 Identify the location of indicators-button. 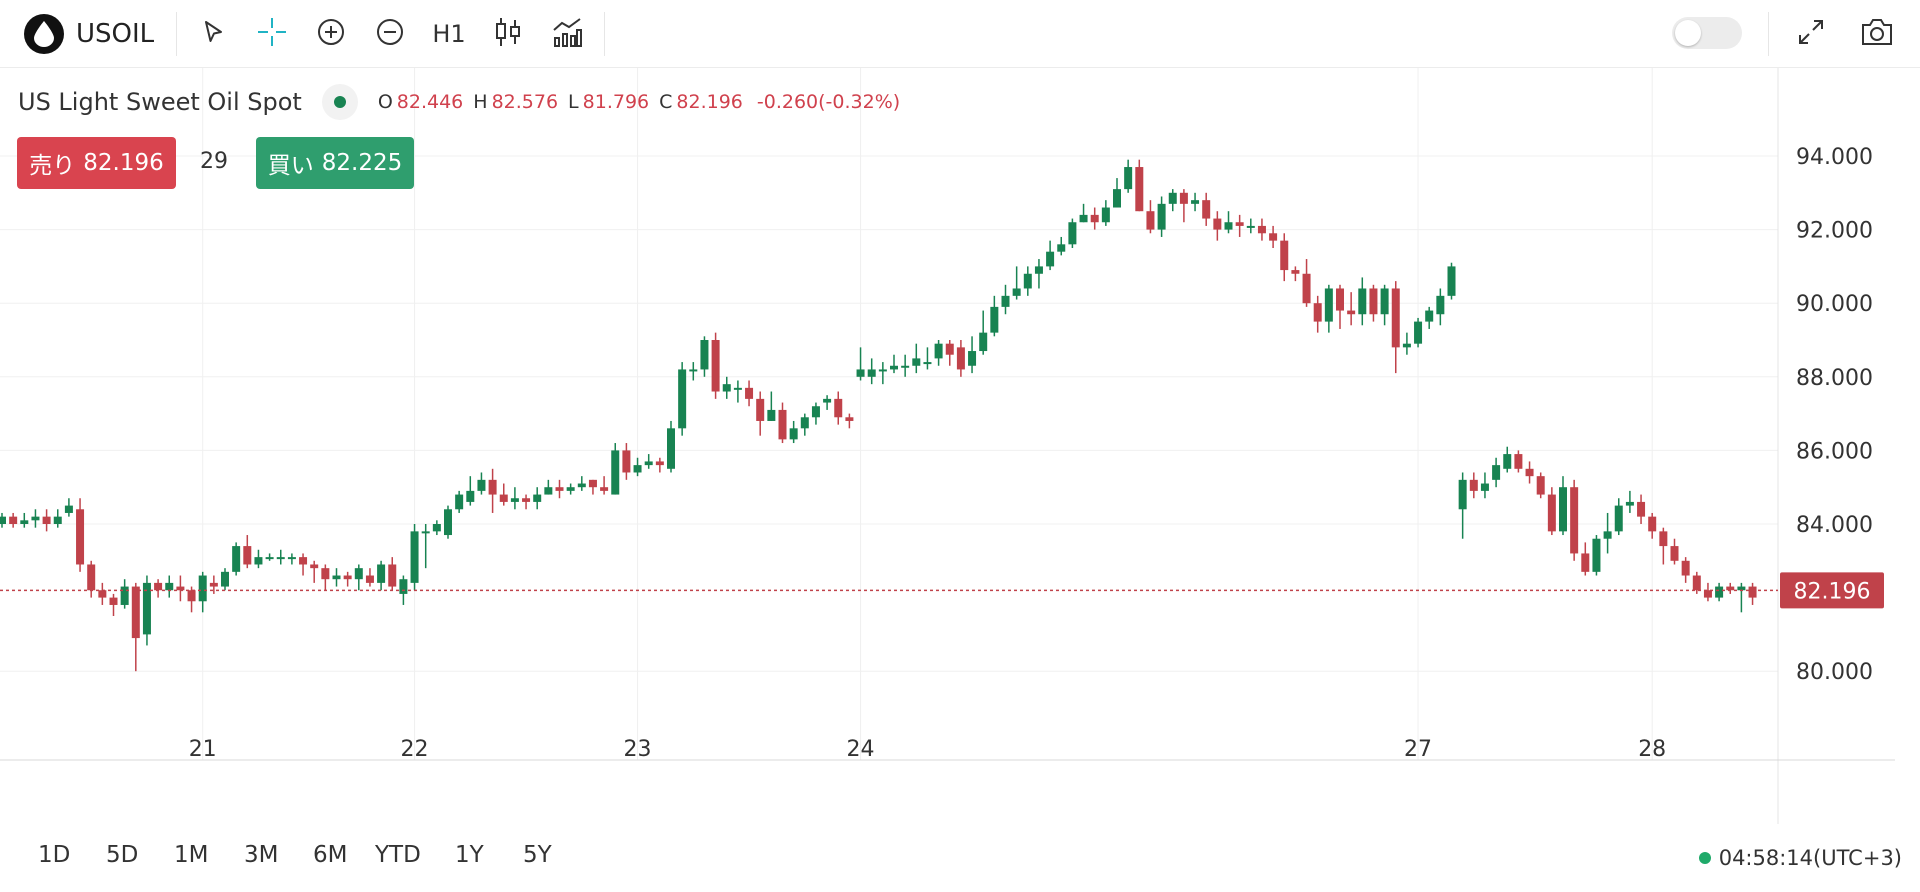
(567, 34).